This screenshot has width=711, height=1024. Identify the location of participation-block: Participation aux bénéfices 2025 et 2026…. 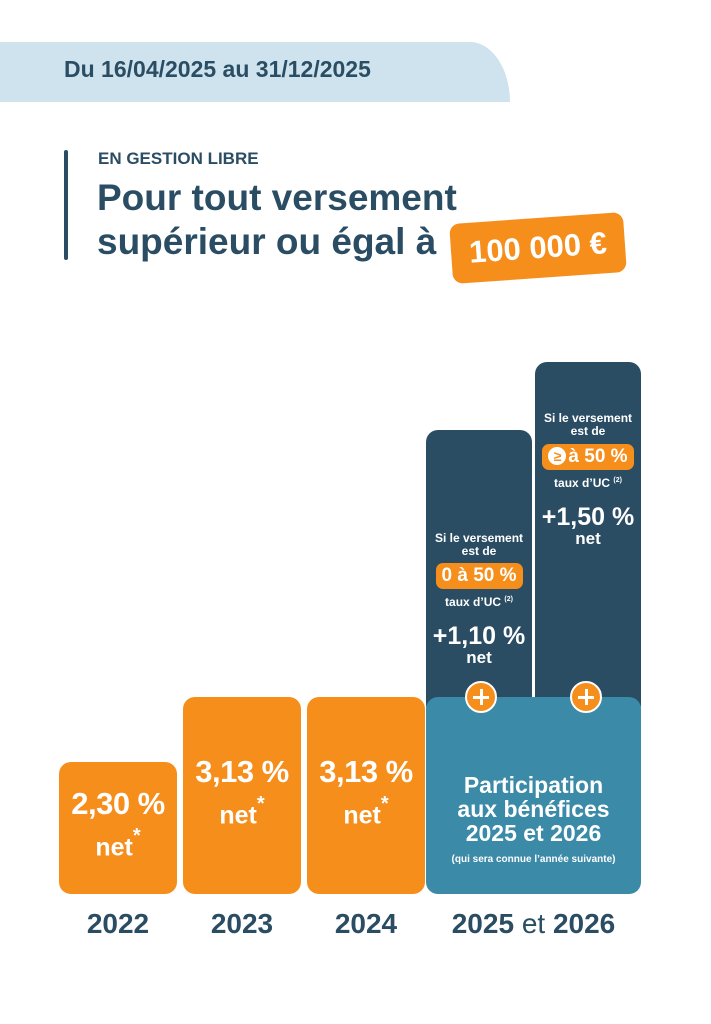
(533, 795).